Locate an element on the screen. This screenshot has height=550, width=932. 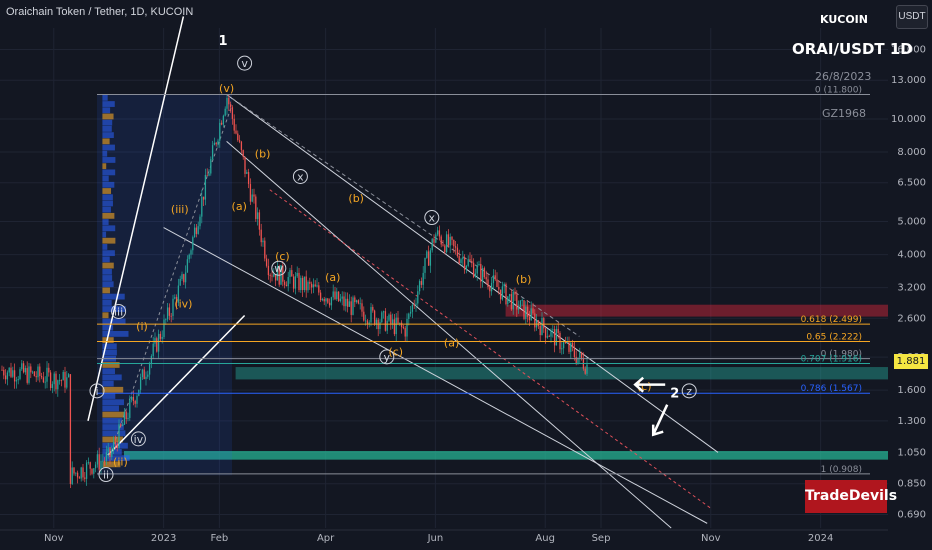
x-axis: Nov 2023 Feb Apr Jun Aug Sep Nov 2024 is located at coordinates (466, 539).